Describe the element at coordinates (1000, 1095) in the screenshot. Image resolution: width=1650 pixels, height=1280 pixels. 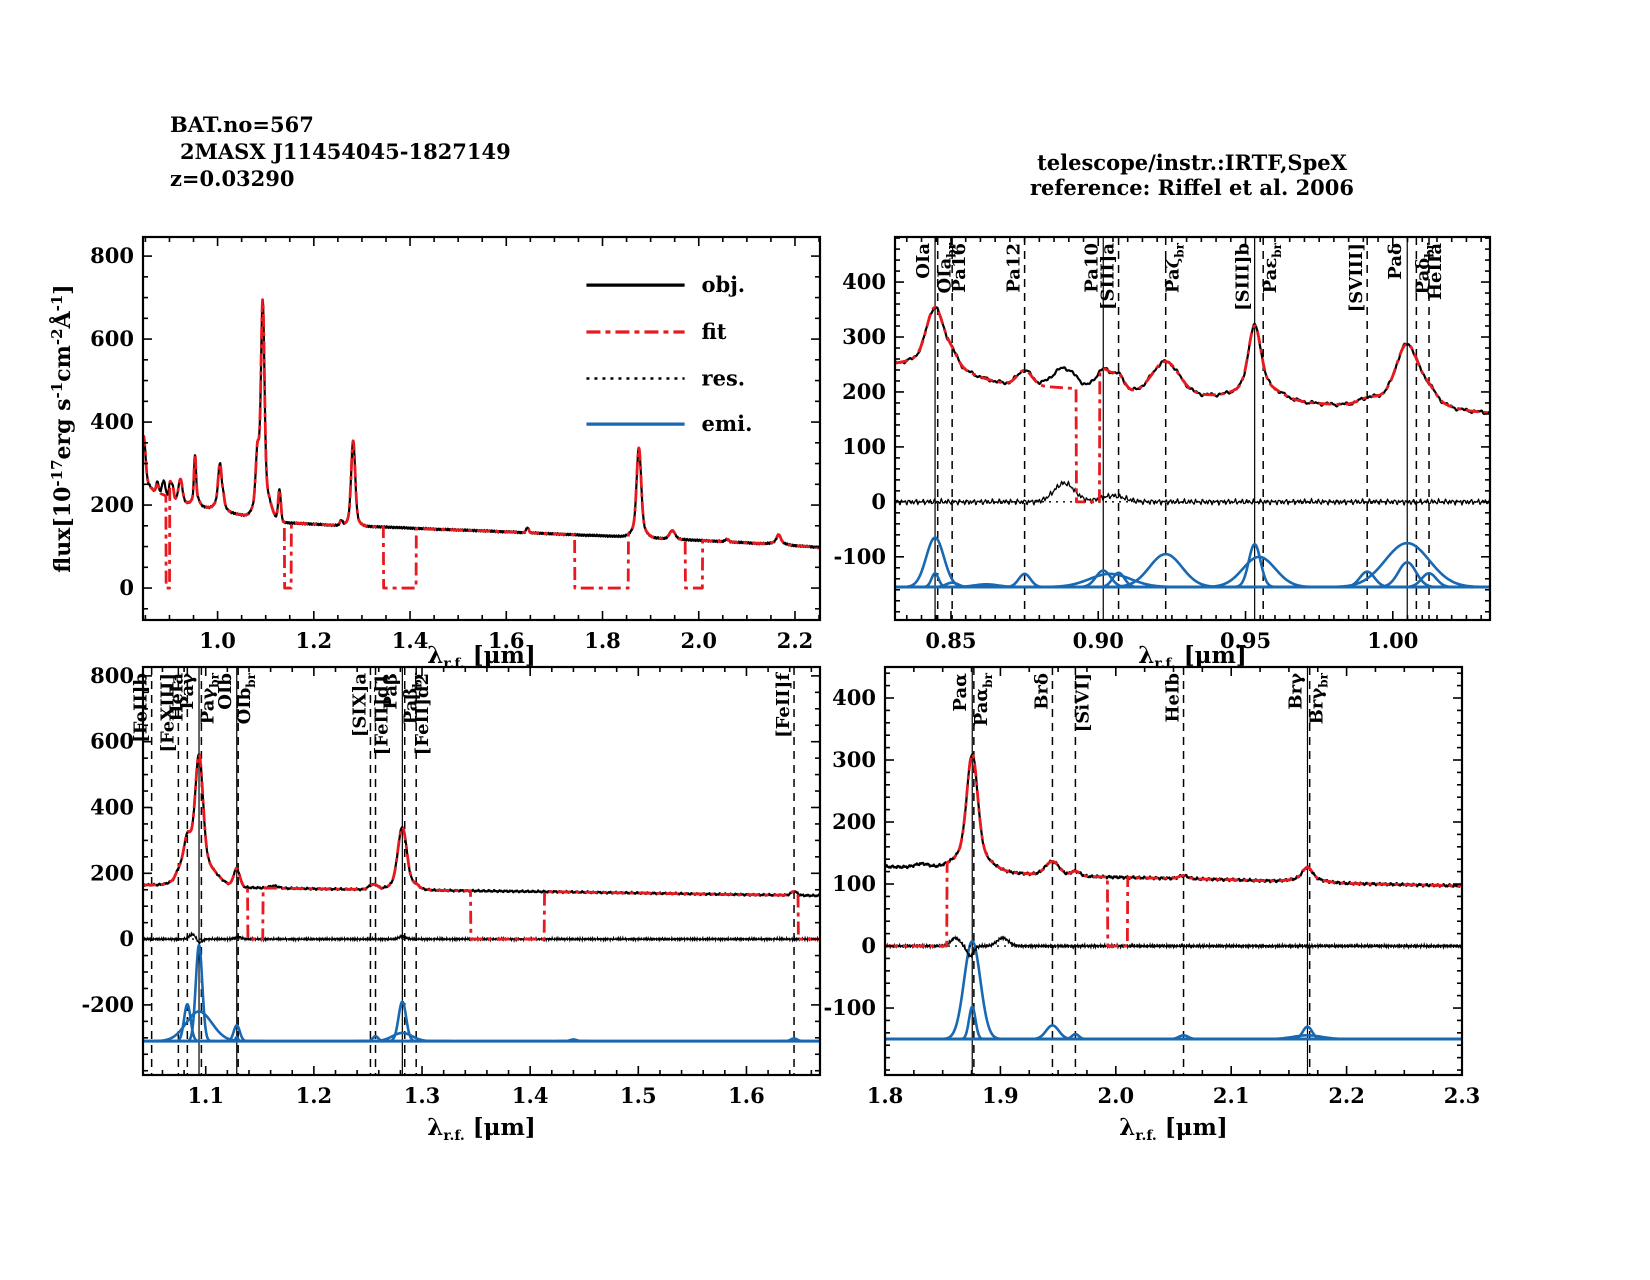
I see `x-tick-label: 1.9` at that location.